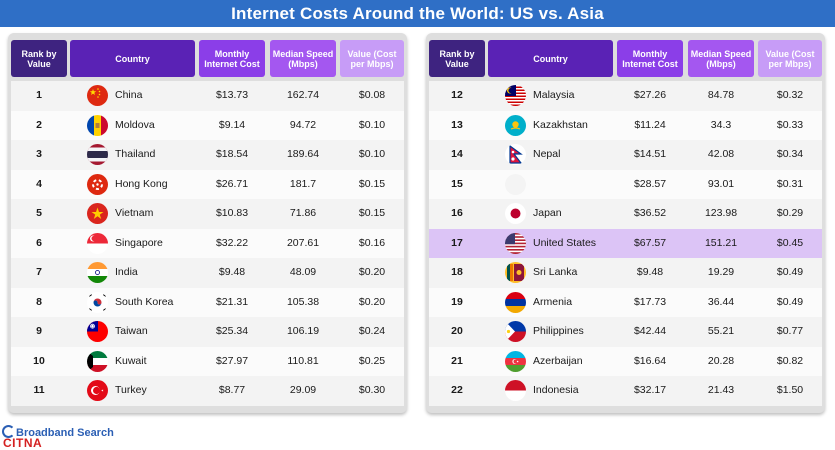 This screenshot has width=835, height=450. Describe the element at coordinates (232, 242) in the screenshot. I see `cell-cost: $32.22` at that location.